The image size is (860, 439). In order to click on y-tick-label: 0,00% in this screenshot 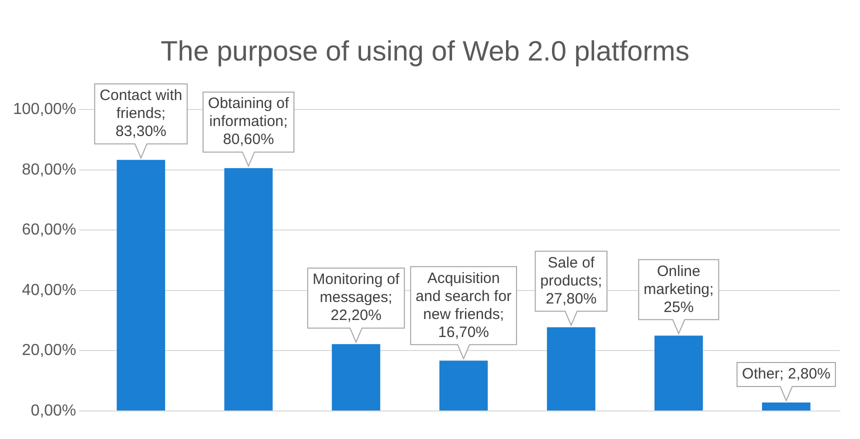, I will do `click(53, 411)`.